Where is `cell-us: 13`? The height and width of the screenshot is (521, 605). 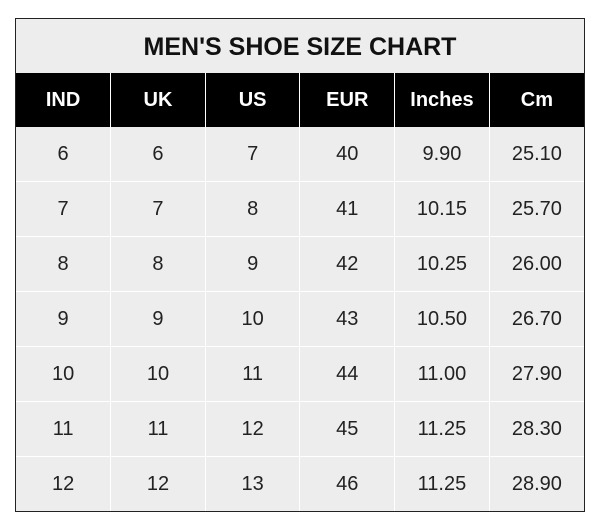
cell-us: 13 is located at coordinates (252, 483).